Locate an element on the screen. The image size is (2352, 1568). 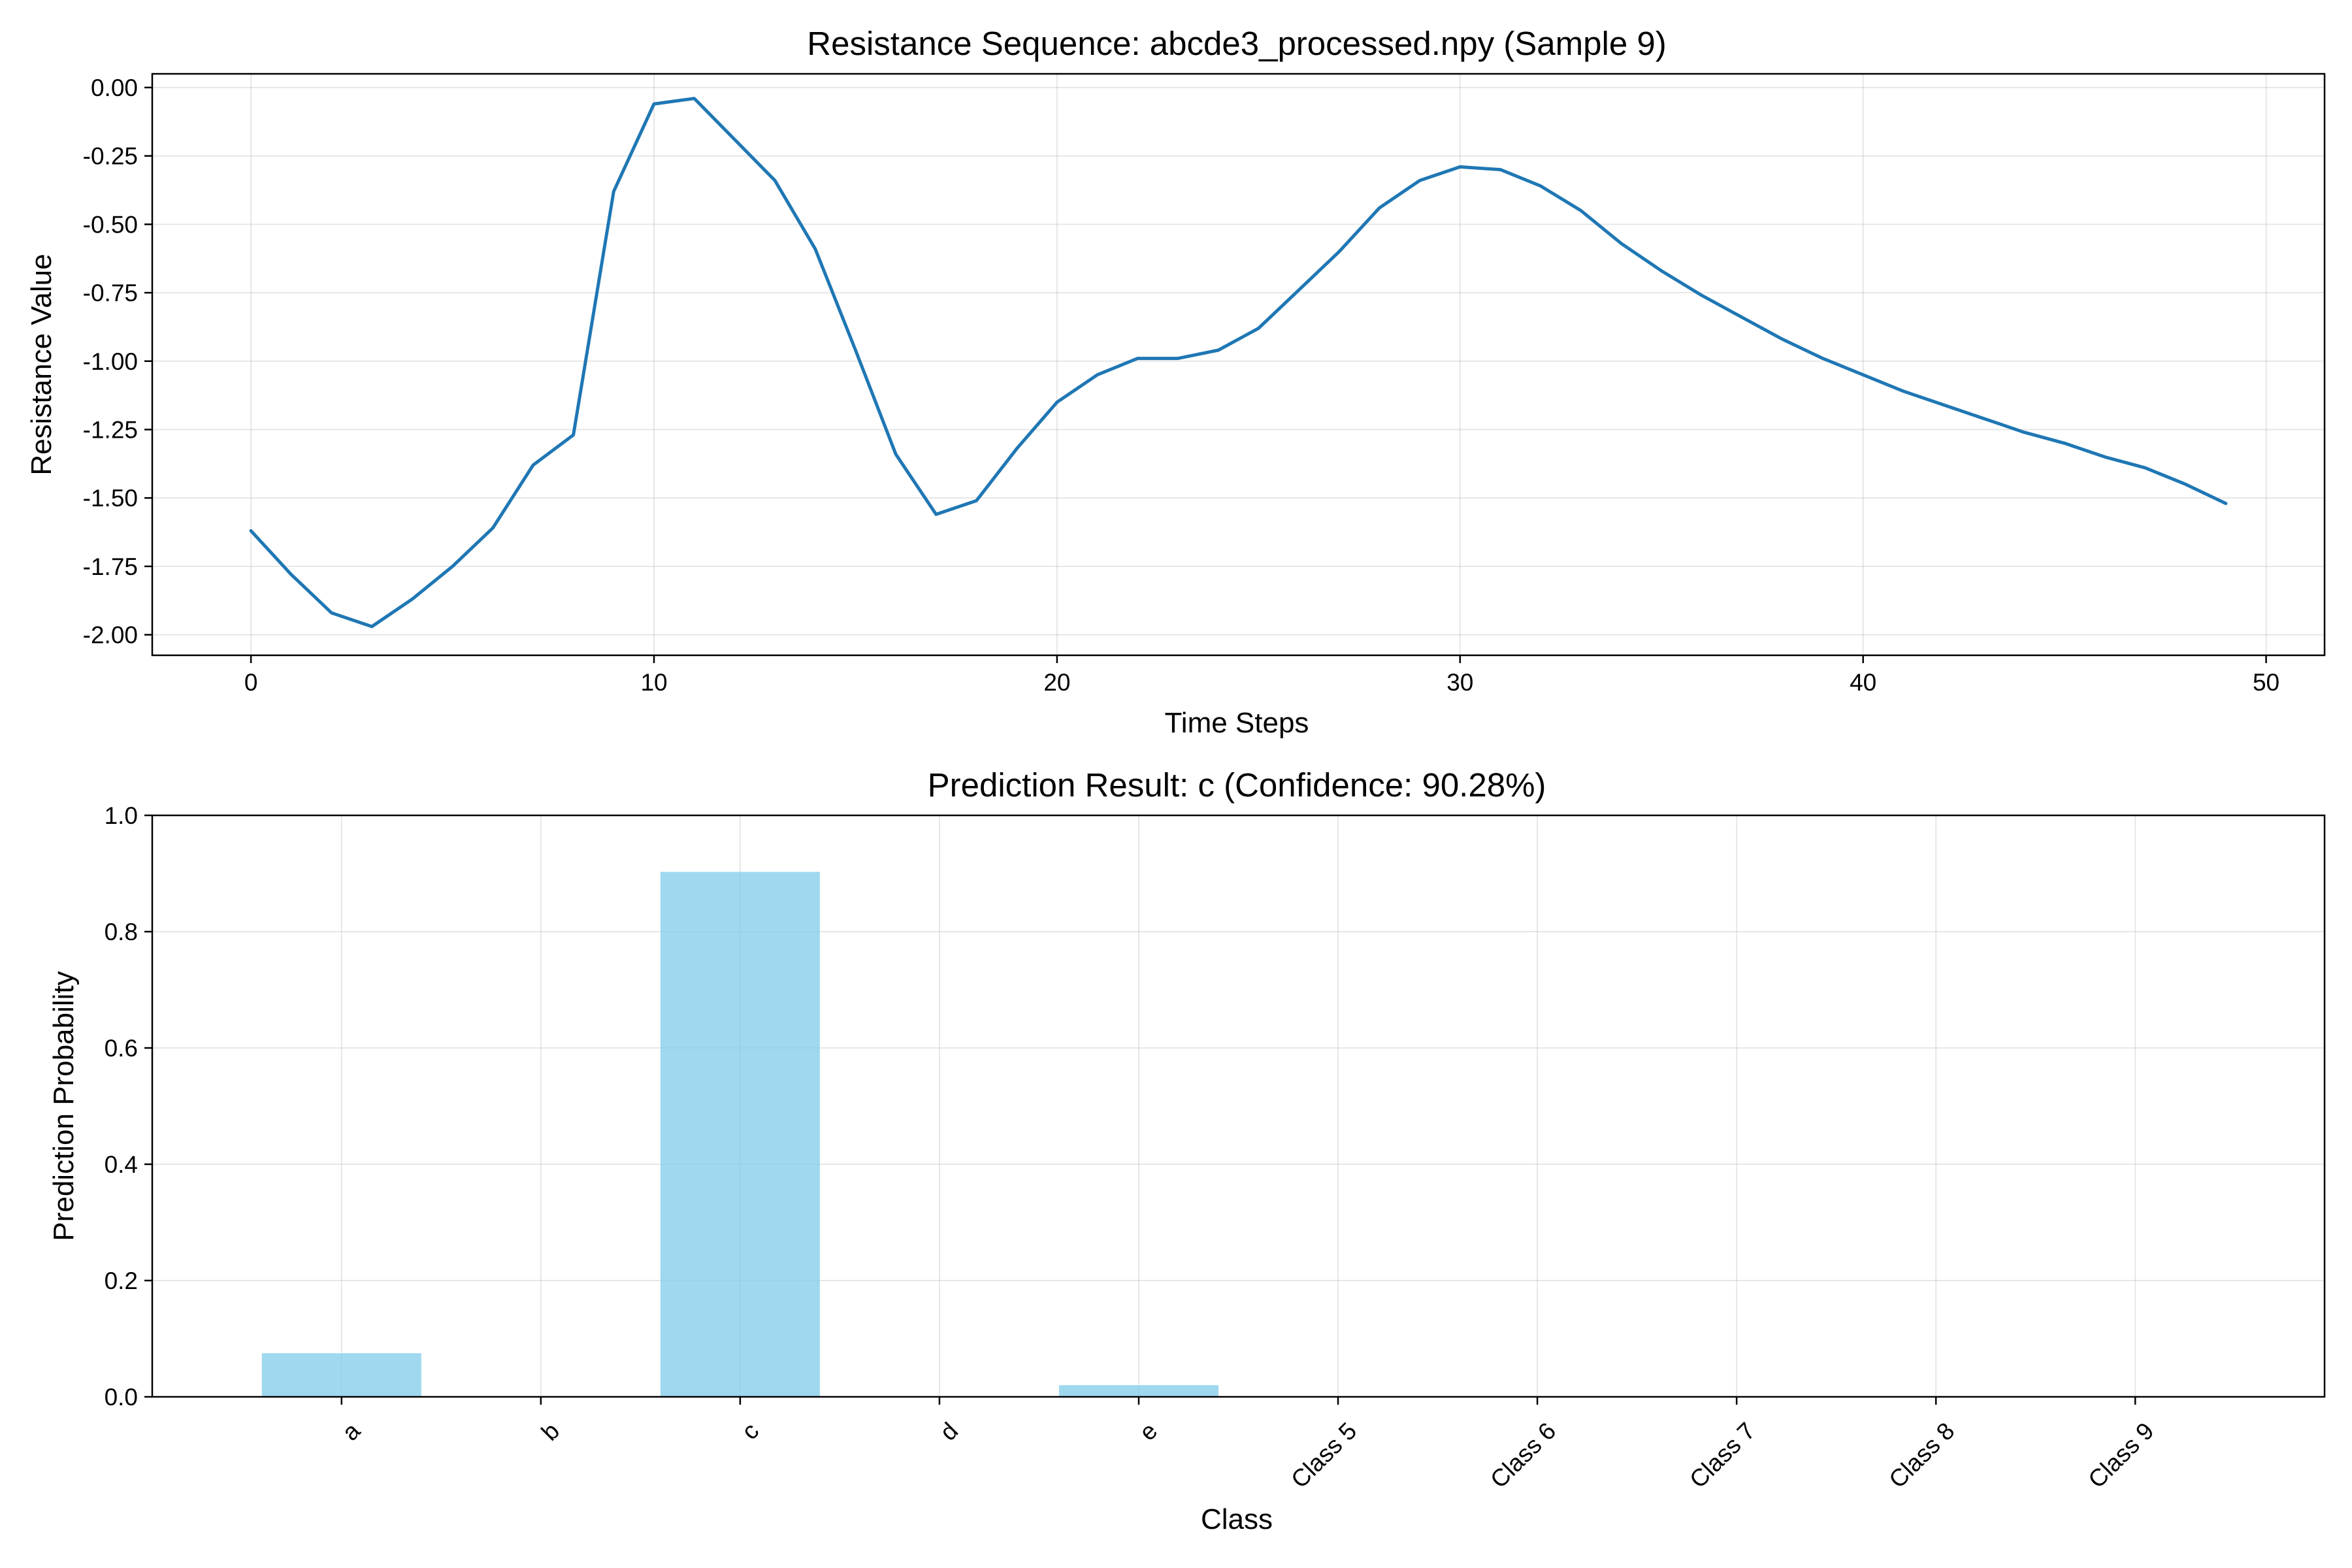
bar-chart-y-tick-label: 0.6 is located at coordinates (121, 1048).